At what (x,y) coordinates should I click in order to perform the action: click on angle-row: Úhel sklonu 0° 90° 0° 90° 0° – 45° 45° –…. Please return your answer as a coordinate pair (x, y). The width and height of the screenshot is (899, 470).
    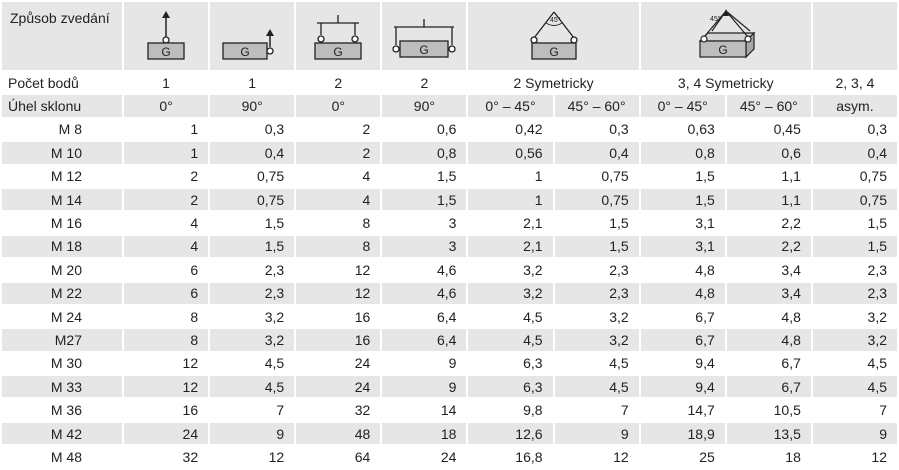
    Looking at the image, I should click on (449, 106).